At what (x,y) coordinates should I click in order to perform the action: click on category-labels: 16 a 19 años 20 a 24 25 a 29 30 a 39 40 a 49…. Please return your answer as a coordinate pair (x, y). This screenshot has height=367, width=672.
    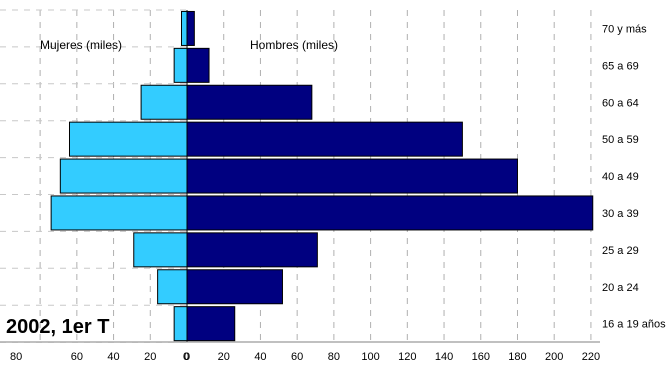
    Looking at the image, I should click on (634, 176).